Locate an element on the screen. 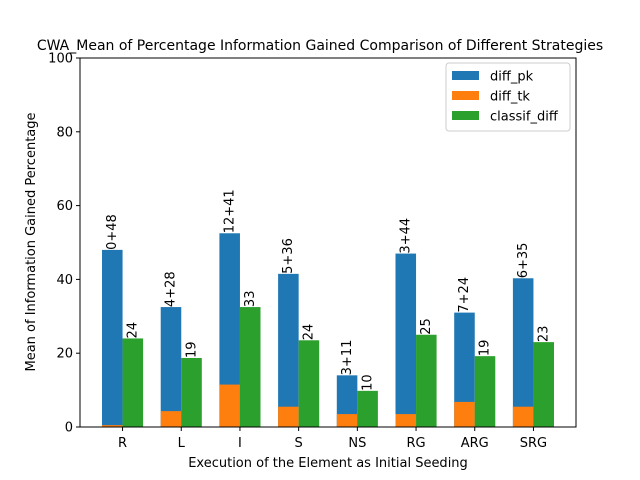 Image resolution: width=640 pixels, height=480 pixels. y-tick-label: 0 is located at coordinates (69, 428).